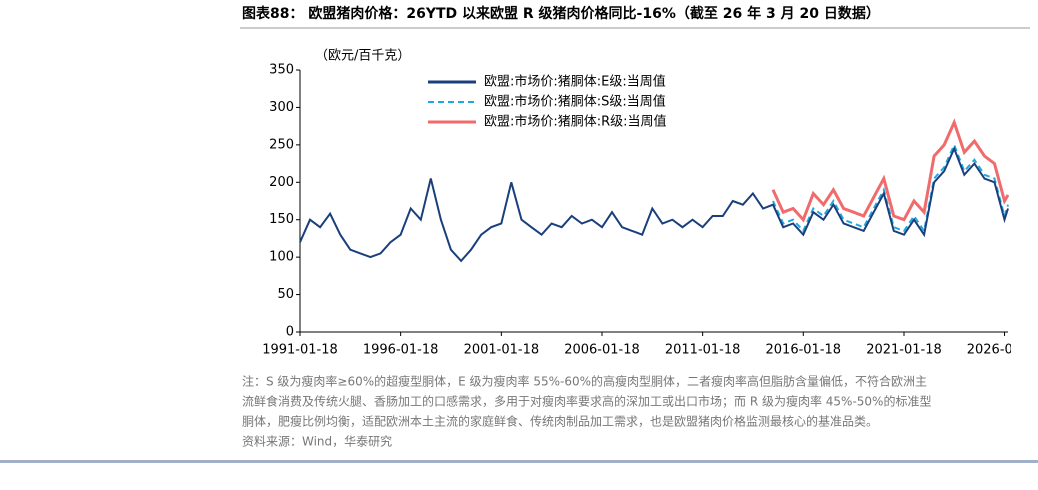  What do you see at coordinates (575, 82) in the screenshot?
I see `legend-label: 欧盟:市场价:猪胴体:E级:当周值` at bounding box center [575, 82].